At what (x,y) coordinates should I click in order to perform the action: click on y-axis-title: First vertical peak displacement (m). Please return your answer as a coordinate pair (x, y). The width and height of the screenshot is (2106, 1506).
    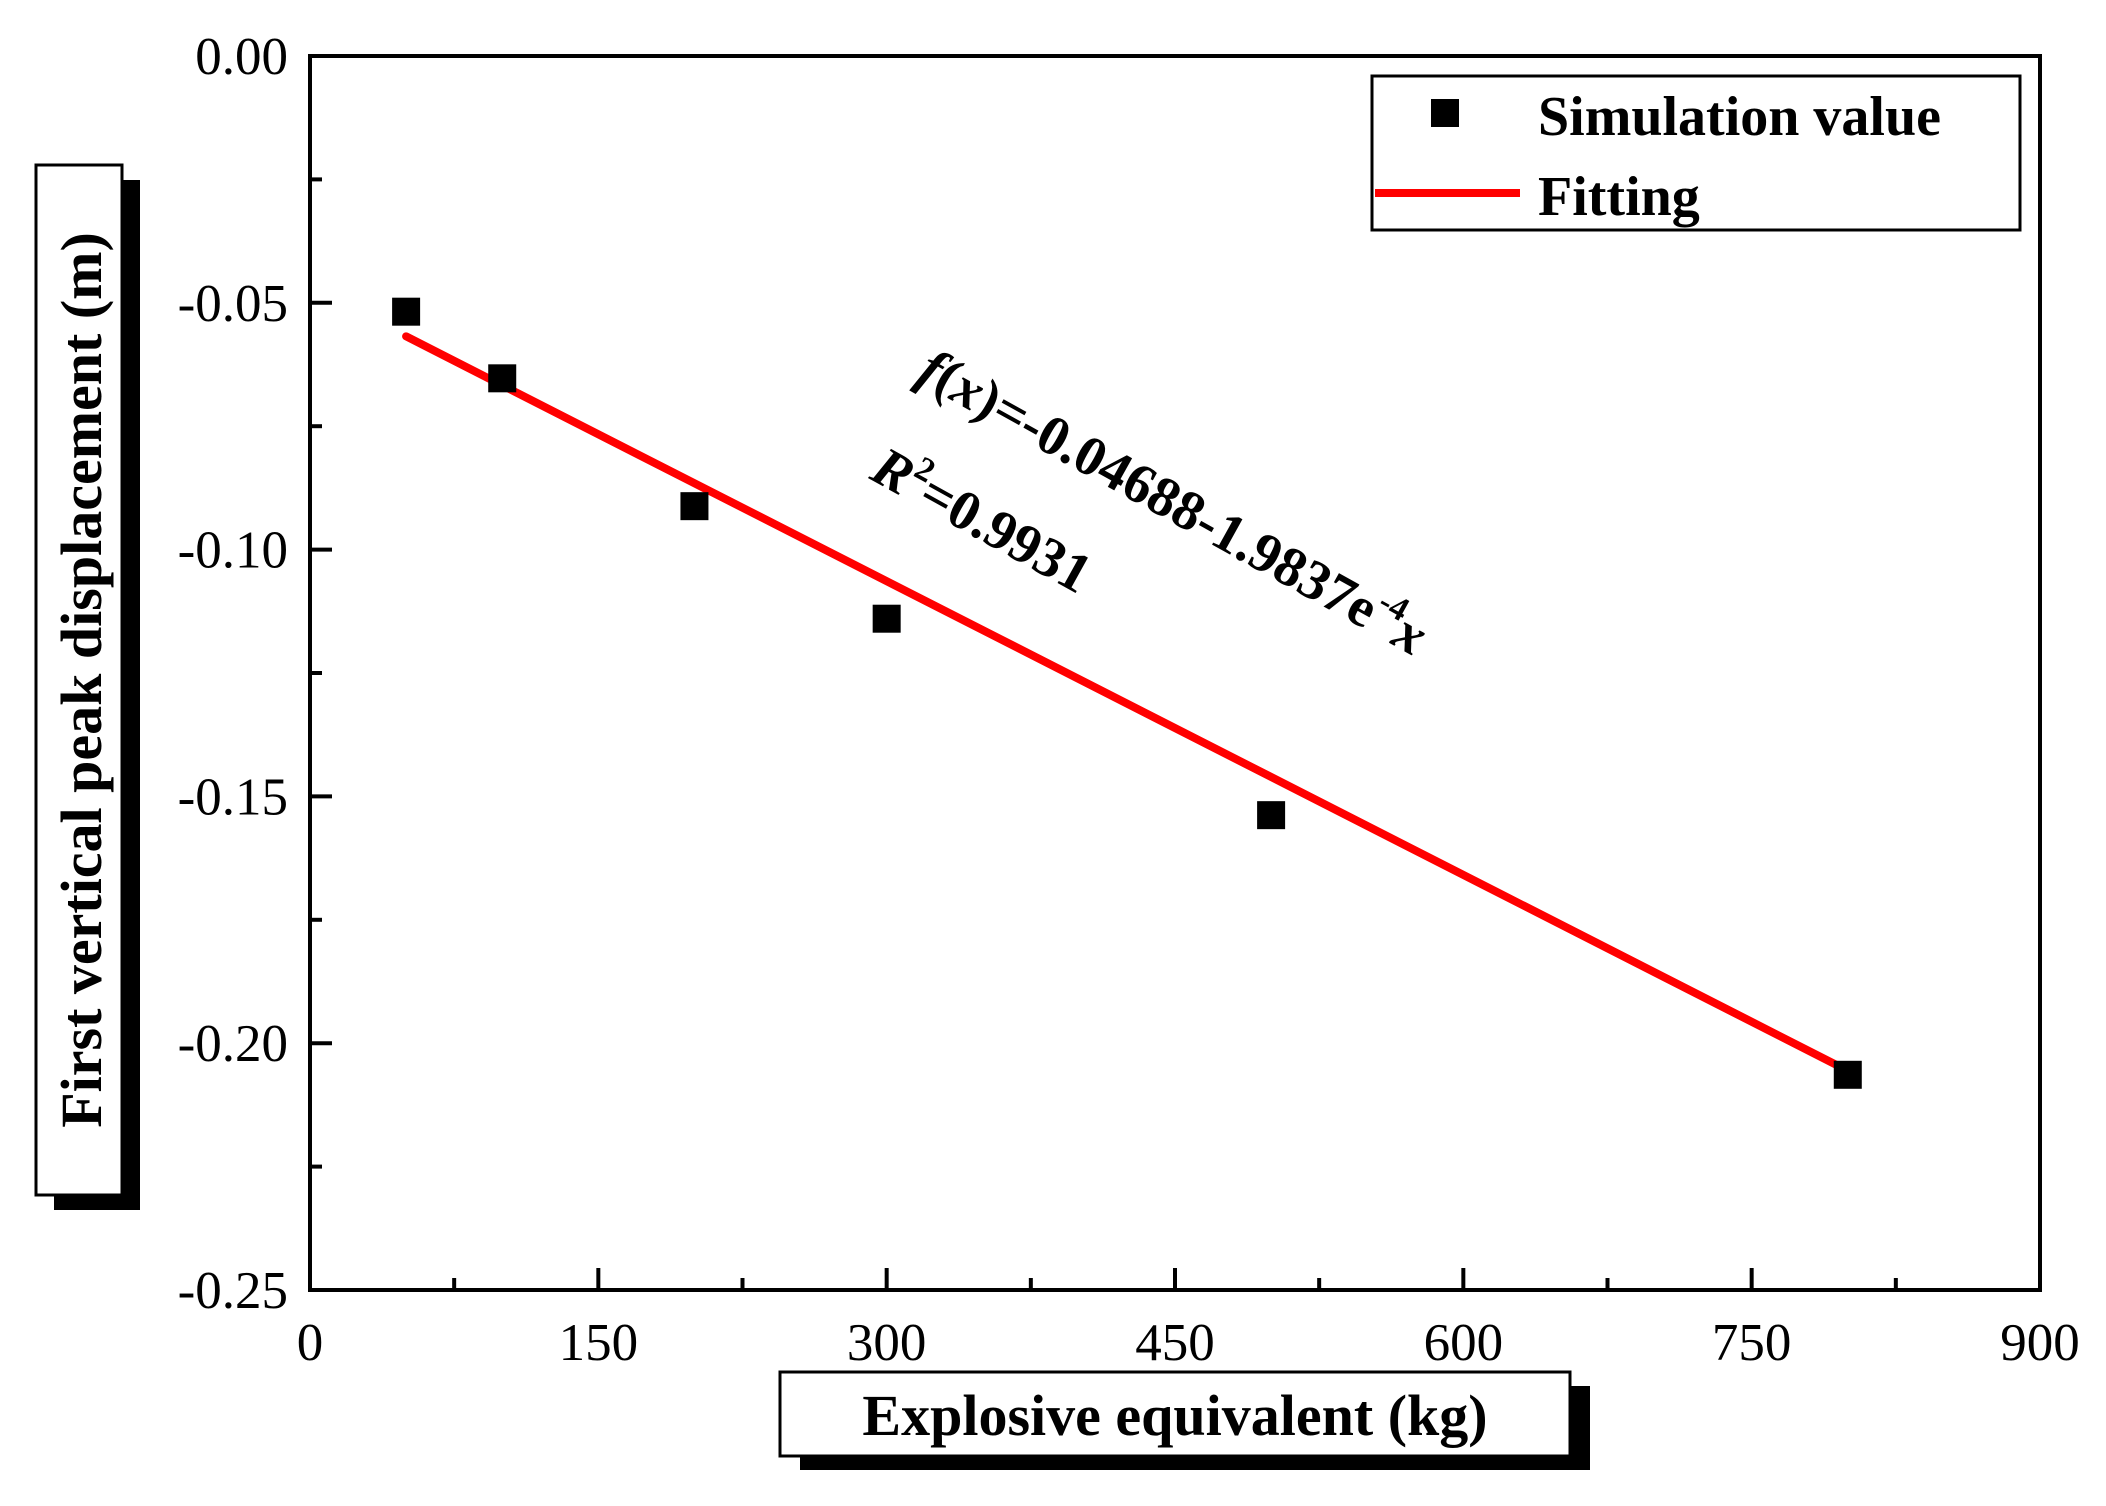
    Looking at the image, I should click on (81, 680).